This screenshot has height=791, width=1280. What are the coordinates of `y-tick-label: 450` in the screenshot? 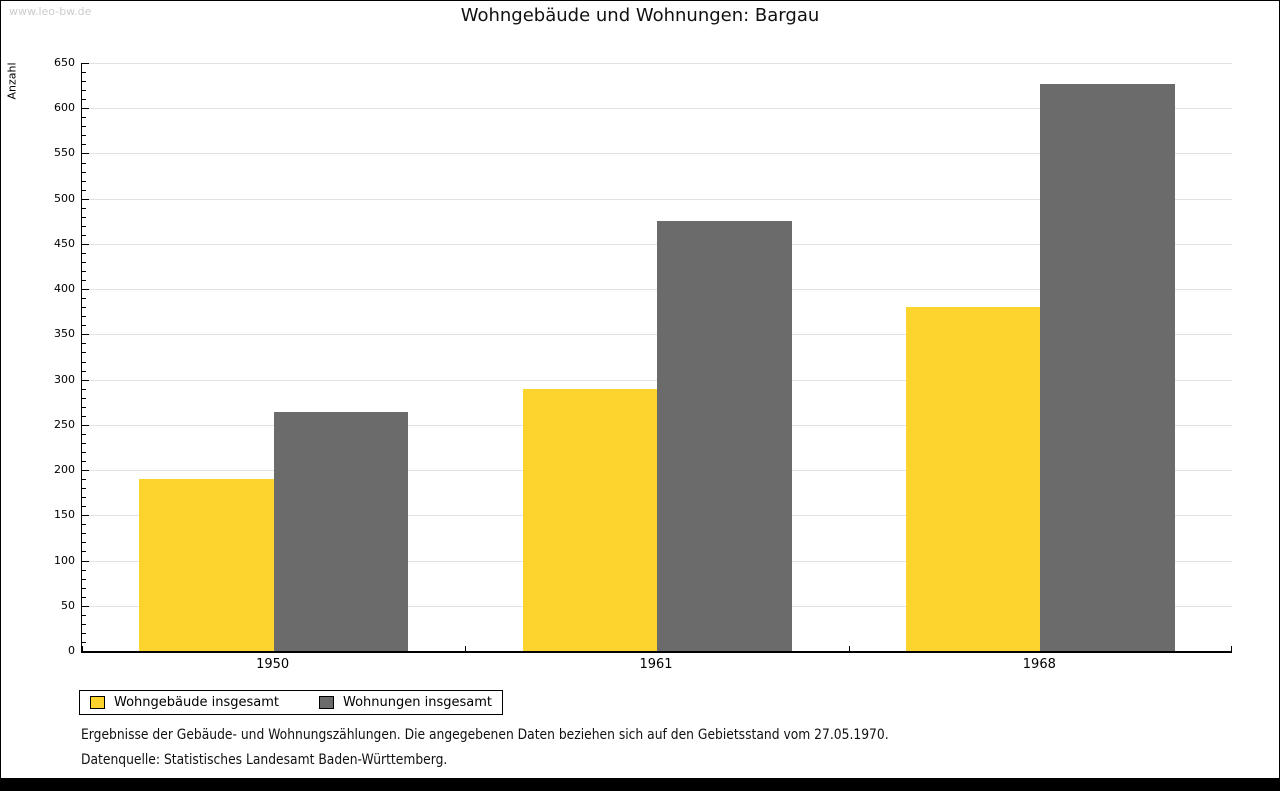 It's located at (64, 243).